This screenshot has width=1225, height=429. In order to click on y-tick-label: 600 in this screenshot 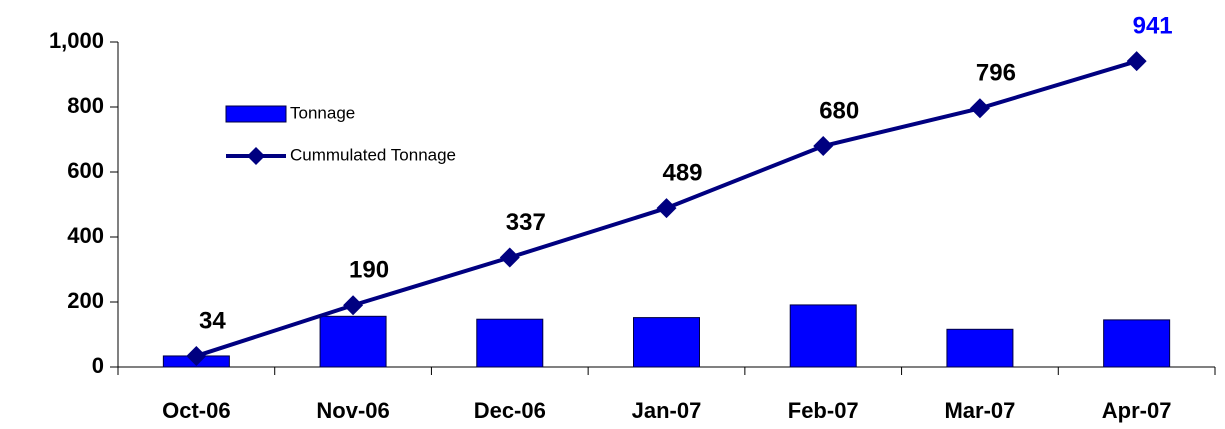, I will do `click(85, 170)`.